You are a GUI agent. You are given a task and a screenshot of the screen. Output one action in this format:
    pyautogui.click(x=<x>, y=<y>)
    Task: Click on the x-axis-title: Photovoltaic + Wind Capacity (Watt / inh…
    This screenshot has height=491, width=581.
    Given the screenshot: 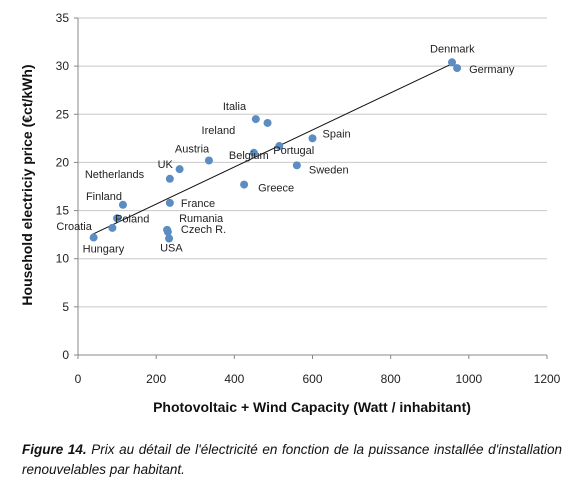 What is the action you would take?
    pyautogui.click(x=312, y=407)
    